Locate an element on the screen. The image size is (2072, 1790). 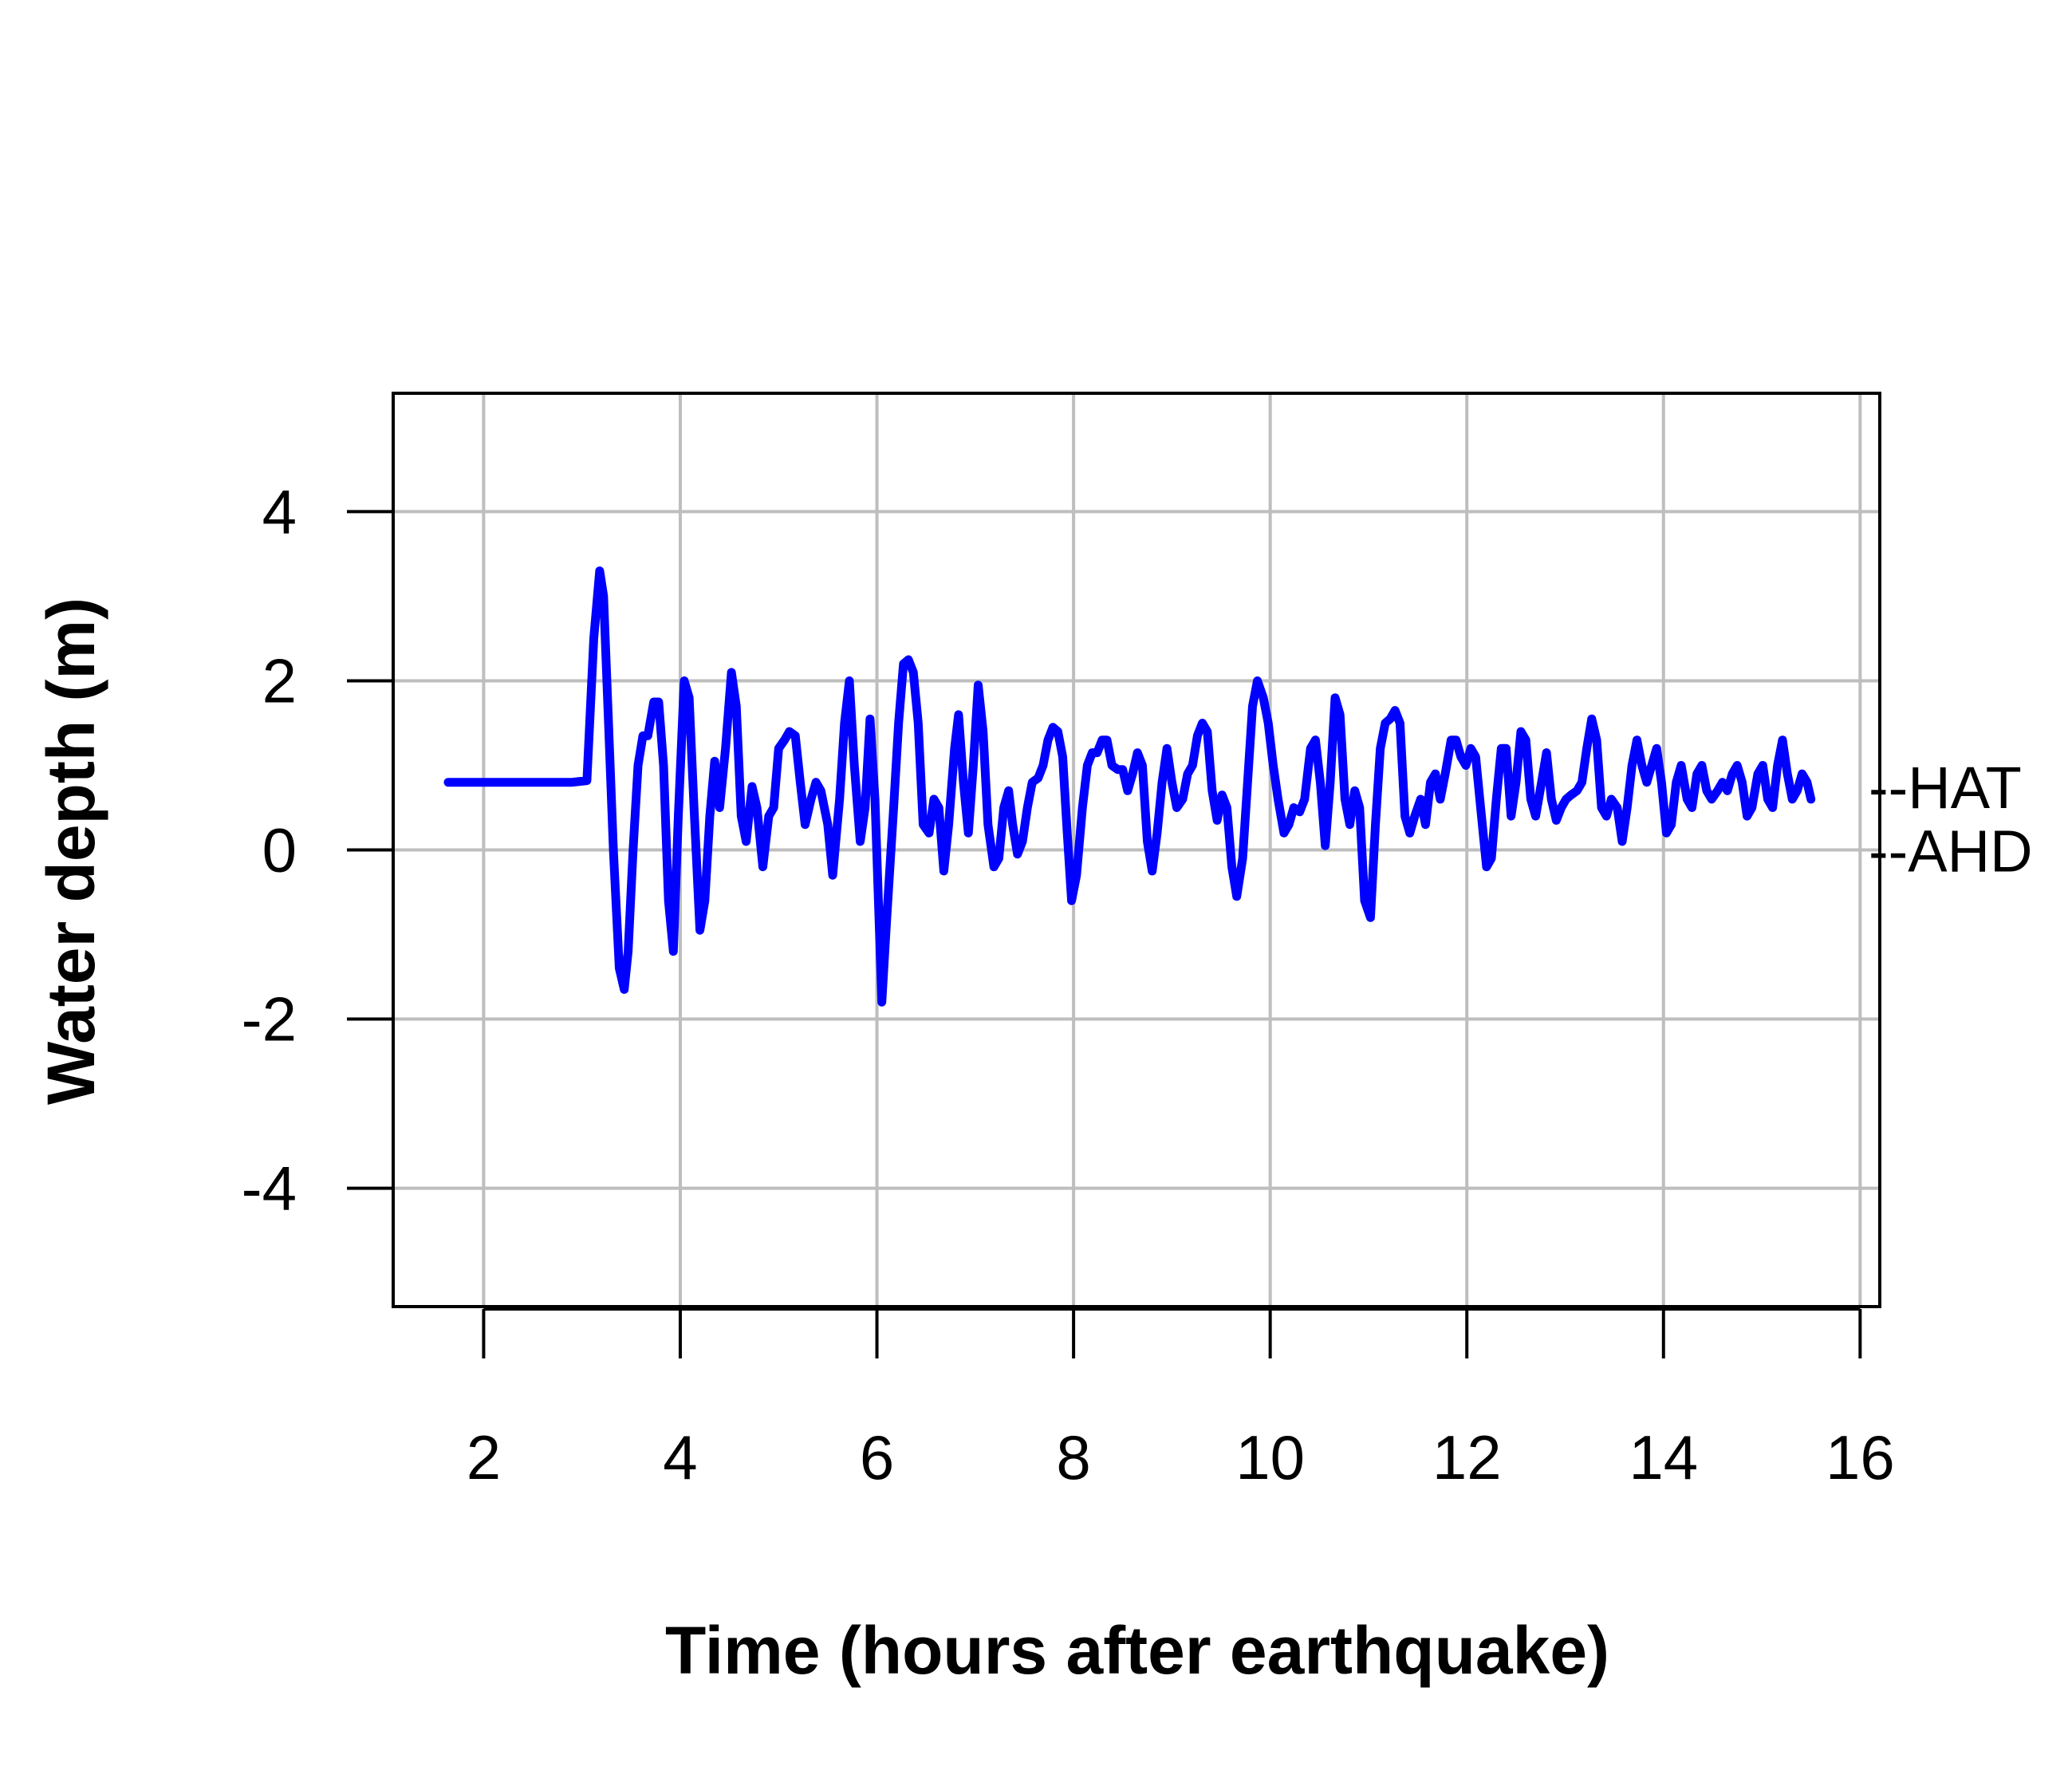
y-tick-label: 2 is located at coordinates (279, 680).